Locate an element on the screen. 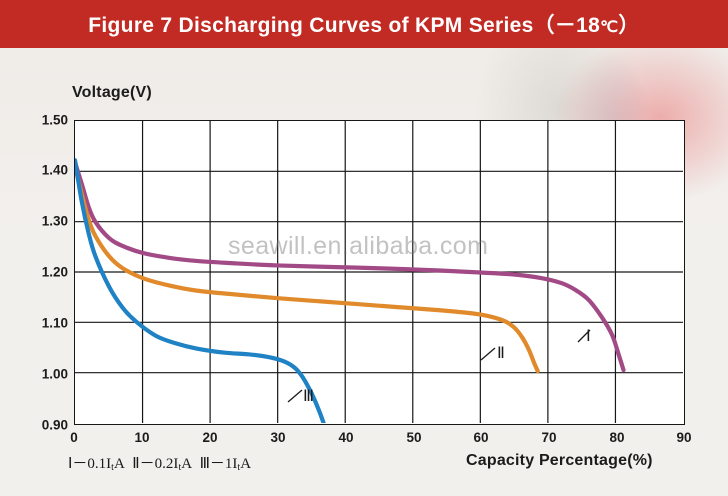  curve-label-three: Ⅲ is located at coordinates (309, 396).